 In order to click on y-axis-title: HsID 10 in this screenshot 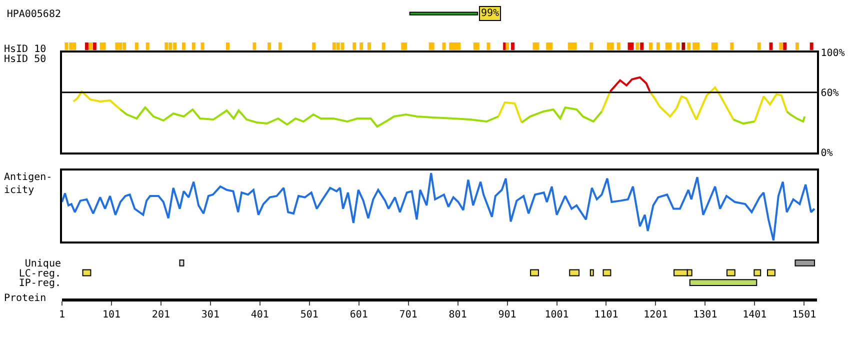, I will do `click(25, 49)`.